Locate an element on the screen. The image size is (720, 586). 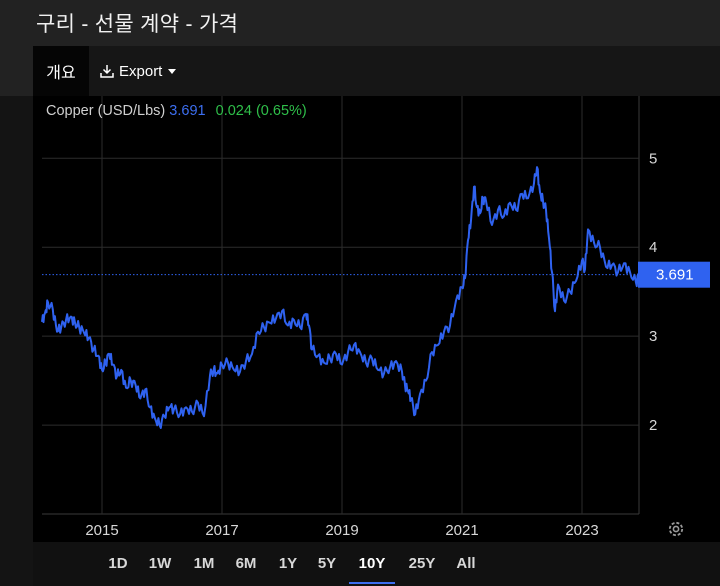
price-label-box is located at coordinates (674, 274).